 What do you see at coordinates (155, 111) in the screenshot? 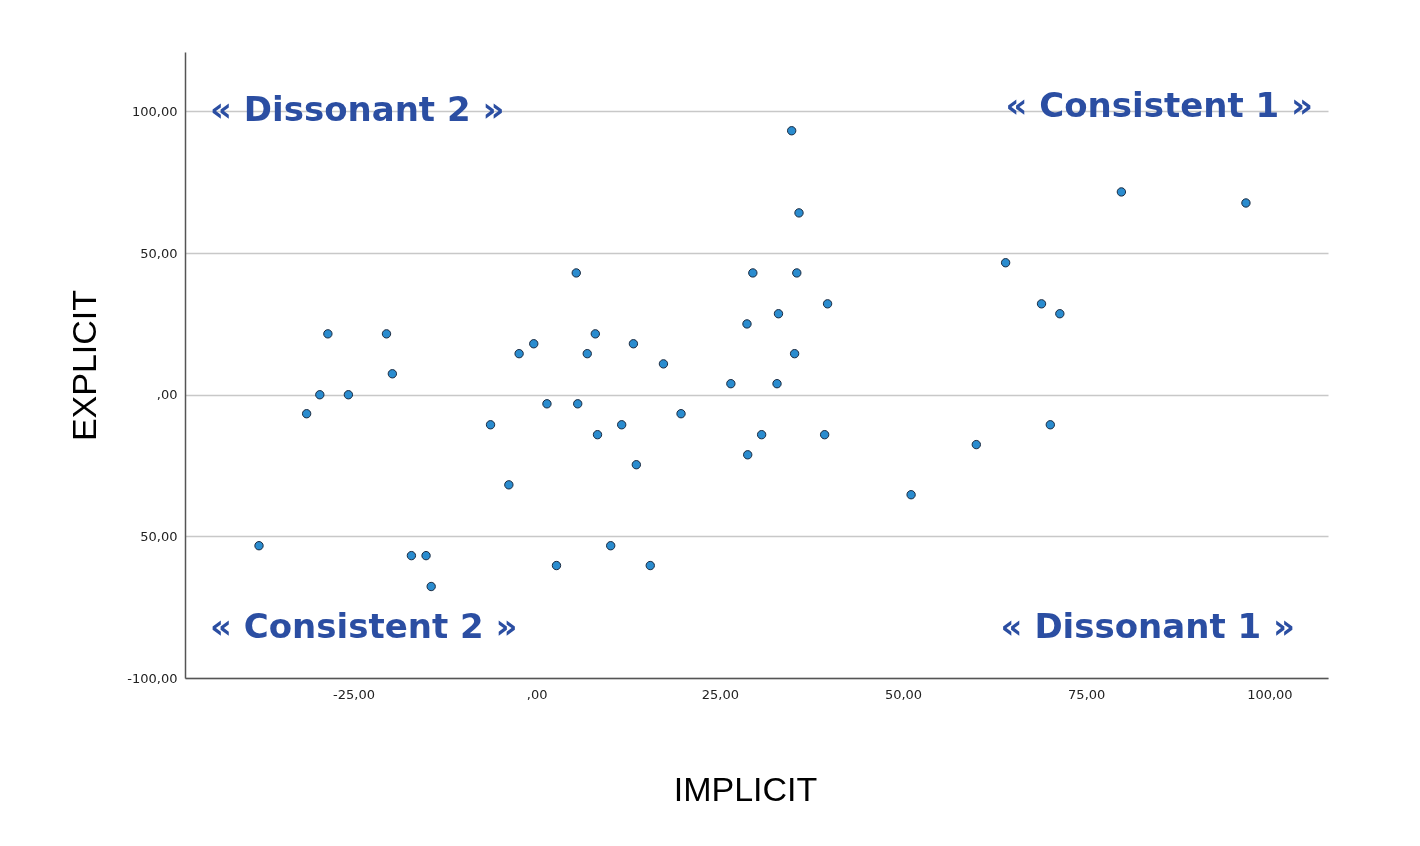
I see `y-tick-label: 100,00` at bounding box center [155, 111].